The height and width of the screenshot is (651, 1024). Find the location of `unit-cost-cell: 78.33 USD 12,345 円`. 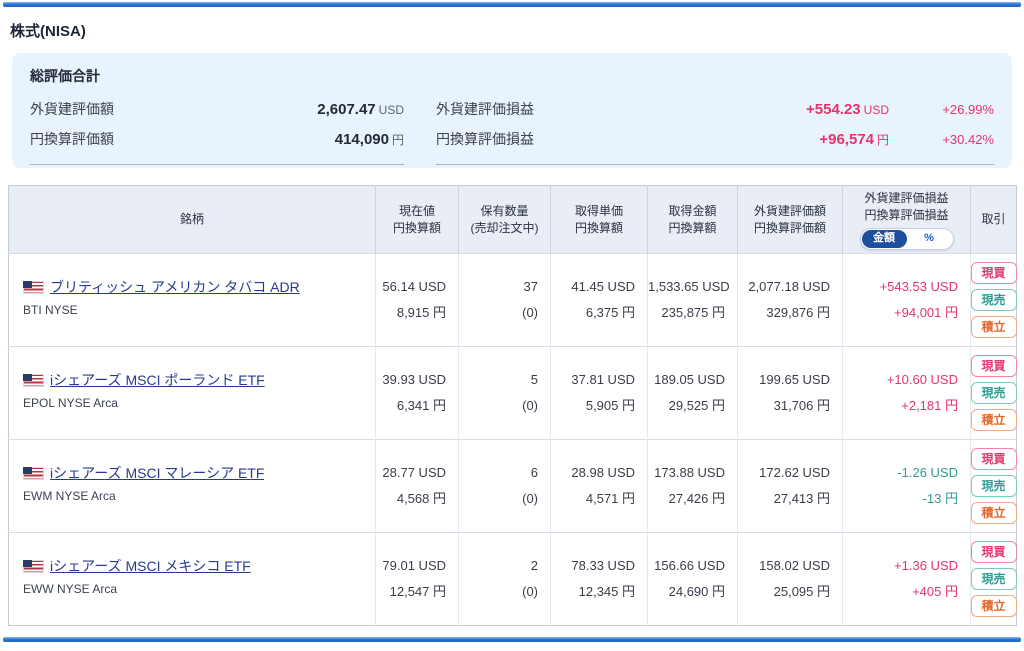

unit-cost-cell: 78.33 USD 12,345 円 is located at coordinates (599, 579).